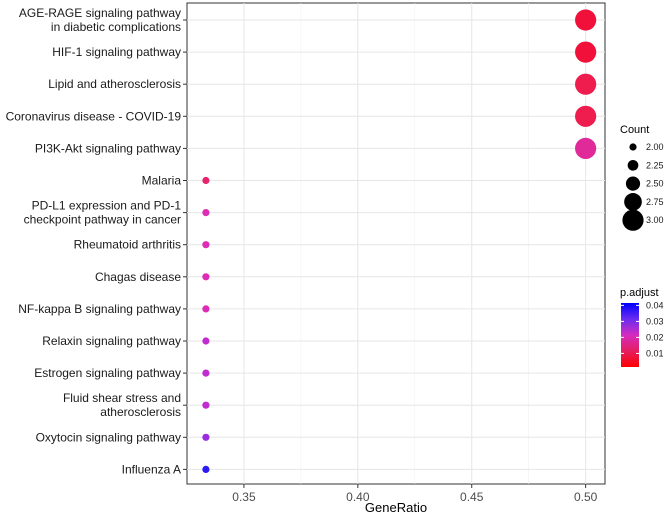 This screenshot has width=669, height=518. I want to click on y-tick-label: Relaxin signaling pathway, so click(111, 341).